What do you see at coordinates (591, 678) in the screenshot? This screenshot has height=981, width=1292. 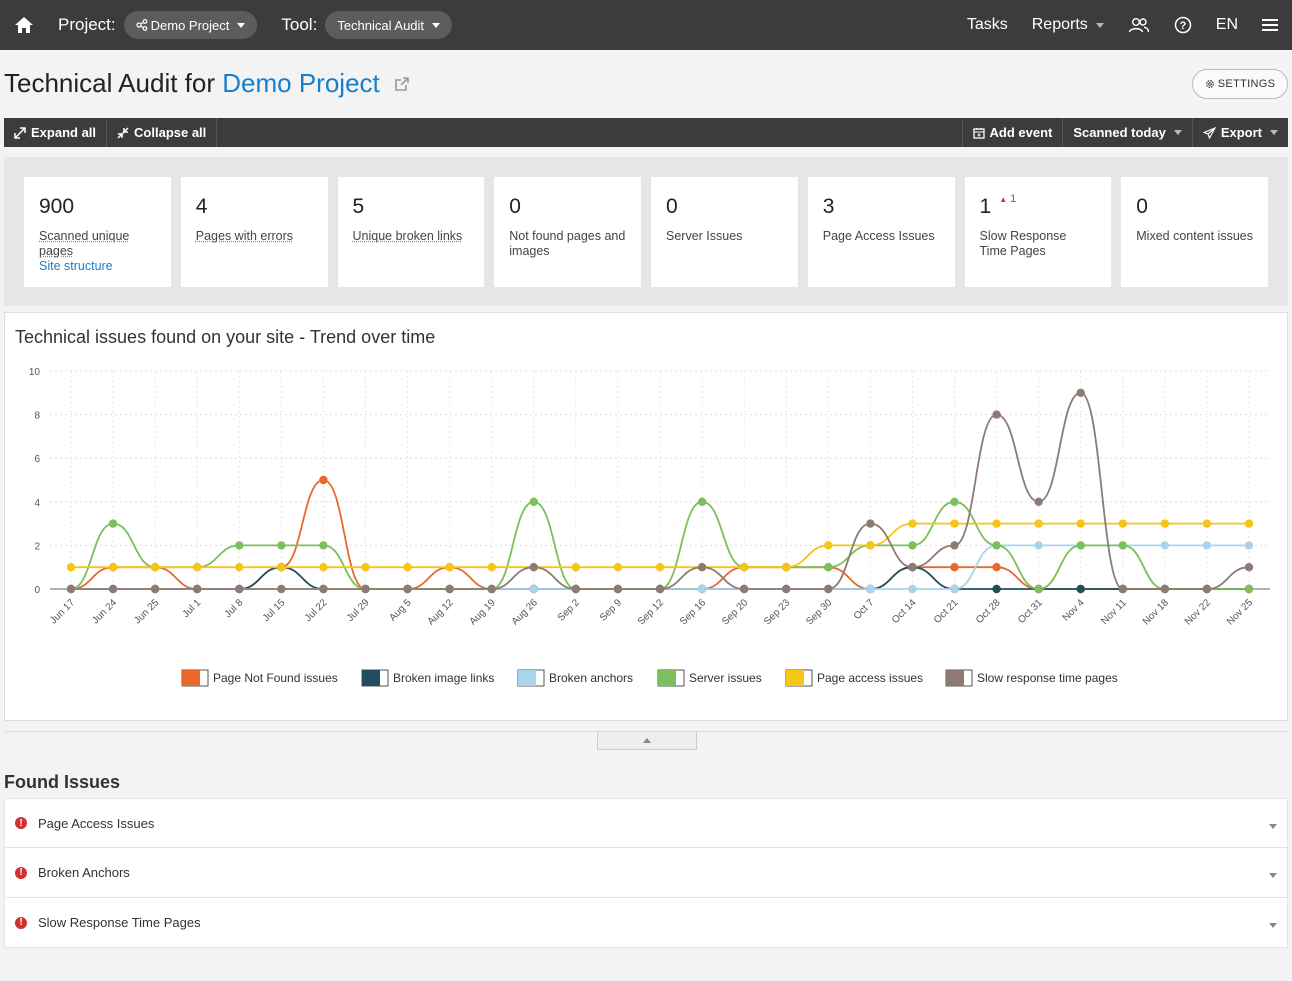 I see `legend-label: Broken anchors` at bounding box center [591, 678].